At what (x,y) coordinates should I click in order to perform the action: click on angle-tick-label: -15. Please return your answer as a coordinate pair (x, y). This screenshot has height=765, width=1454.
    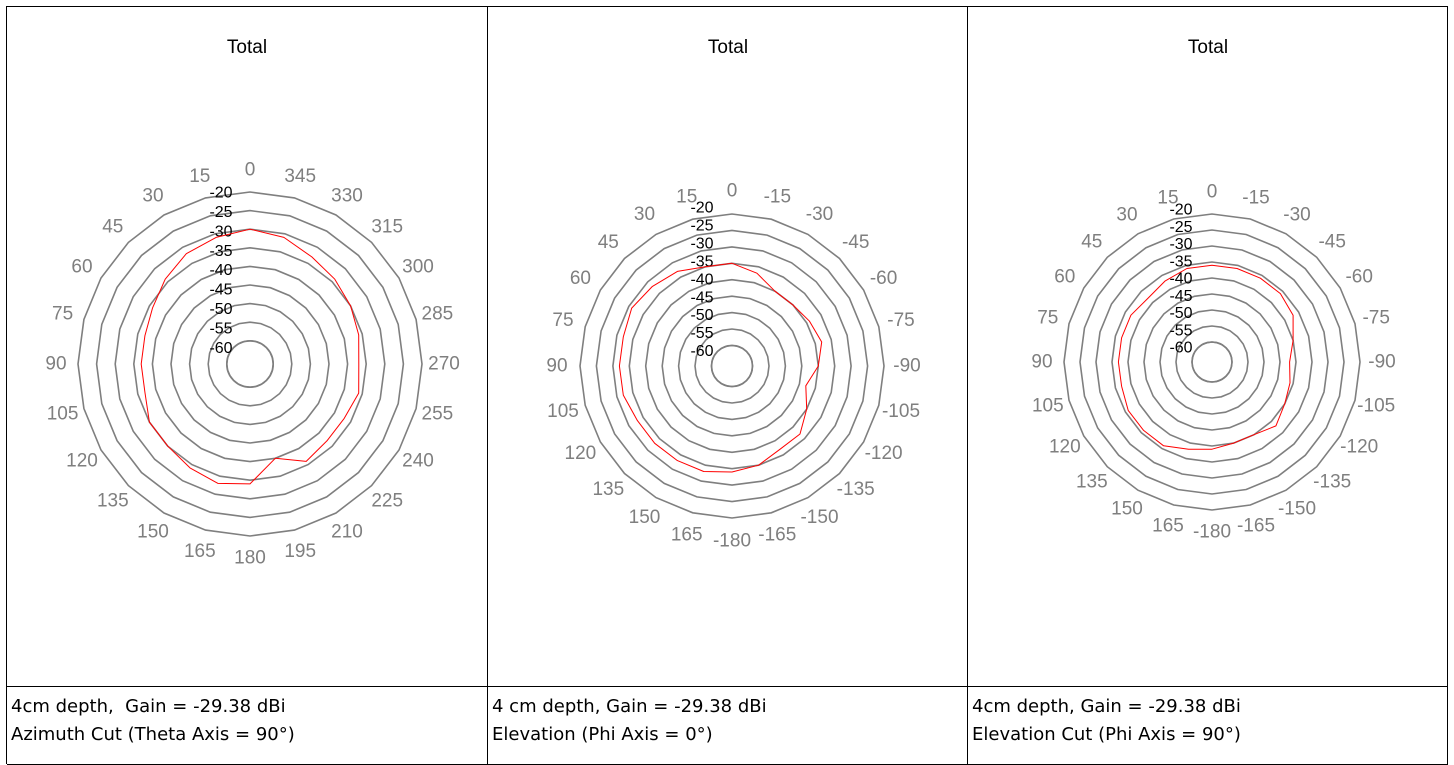
    Looking at the image, I should click on (1255, 197).